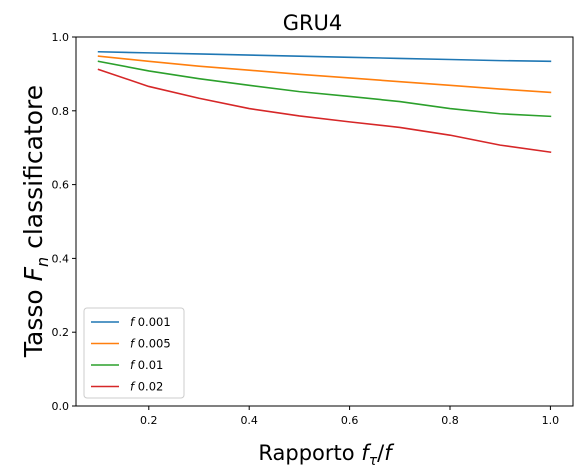 The height and width of the screenshot is (474, 584). Describe the element at coordinates (64, 222) in the screenshot. I see `y-axis-ticks: 0.0 0.2 0.4 0.6 0.8 1.0` at that location.